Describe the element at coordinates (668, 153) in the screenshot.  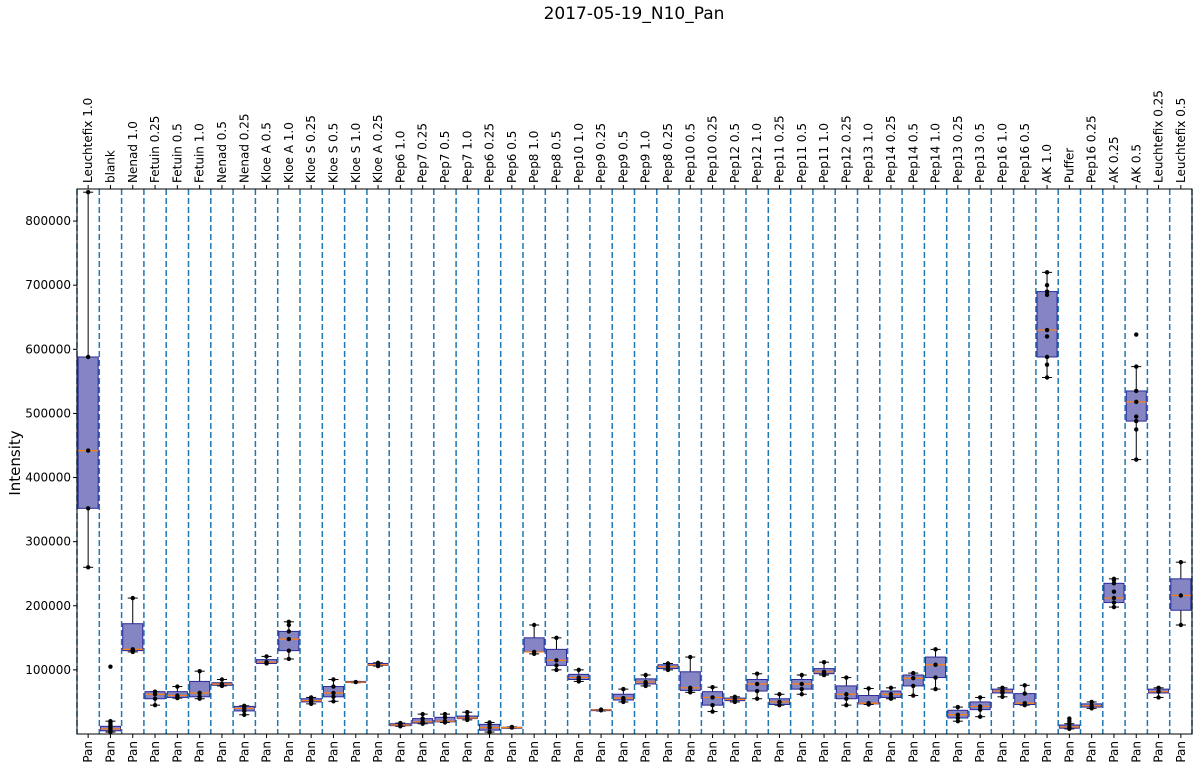
I see `category-label: Pep8 0.25` at that location.